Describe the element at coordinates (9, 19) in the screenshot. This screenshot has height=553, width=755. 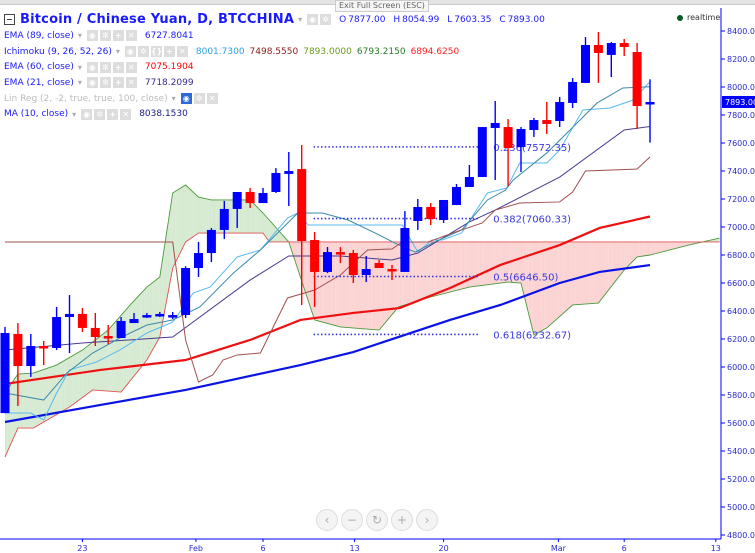
I see `collapse-legend-icon` at that location.